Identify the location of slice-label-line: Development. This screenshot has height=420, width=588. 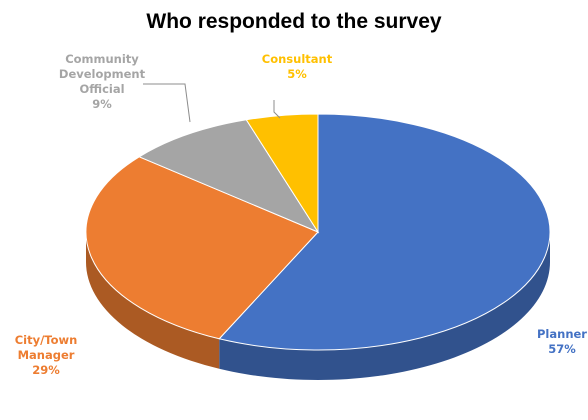
(102, 74).